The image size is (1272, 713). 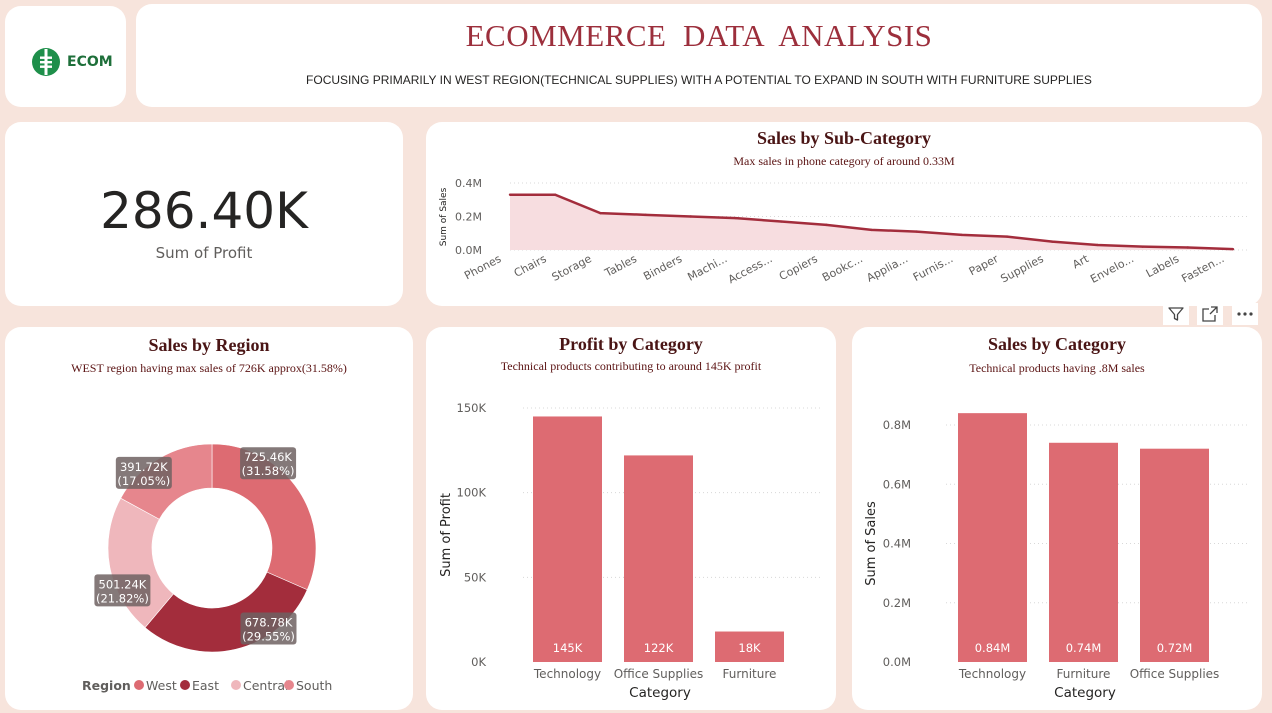 I want to click on area-fill, so click(x=871, y=222).